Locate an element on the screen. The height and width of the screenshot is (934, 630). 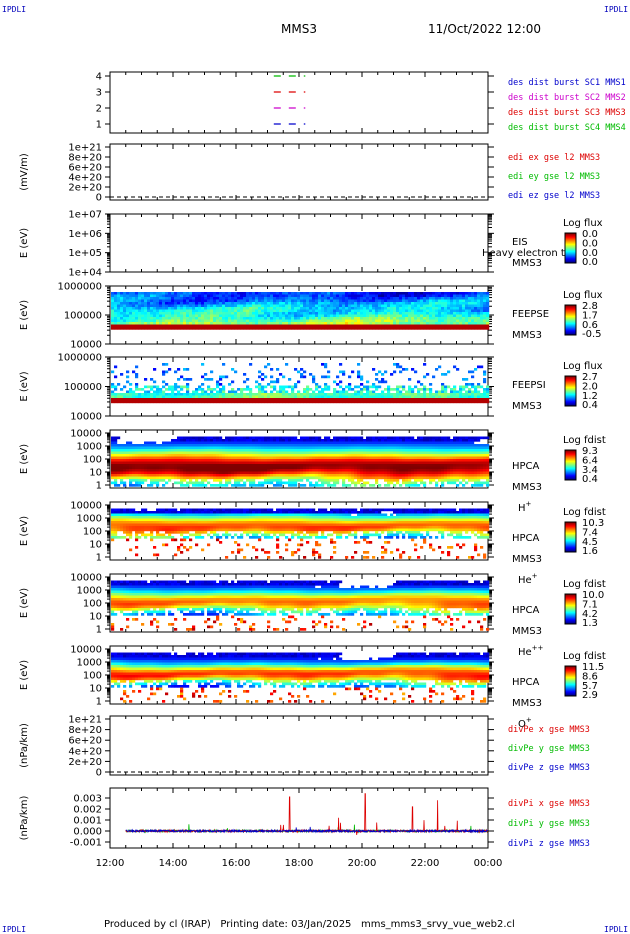
legend-entry: divPe z gse MMS3 is located at coordinates (549, 768).